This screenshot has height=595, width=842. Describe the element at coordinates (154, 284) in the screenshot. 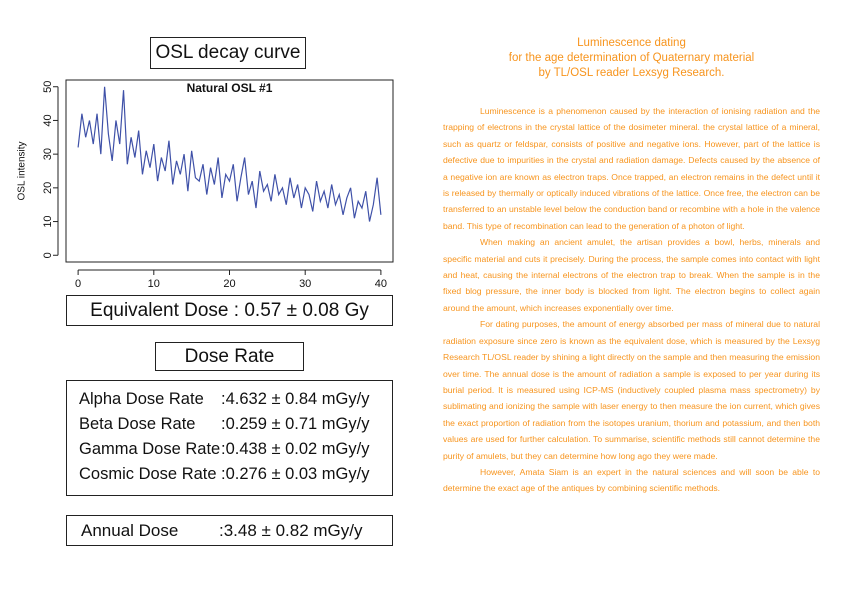

I see `x-tick-label: 10` at that location.